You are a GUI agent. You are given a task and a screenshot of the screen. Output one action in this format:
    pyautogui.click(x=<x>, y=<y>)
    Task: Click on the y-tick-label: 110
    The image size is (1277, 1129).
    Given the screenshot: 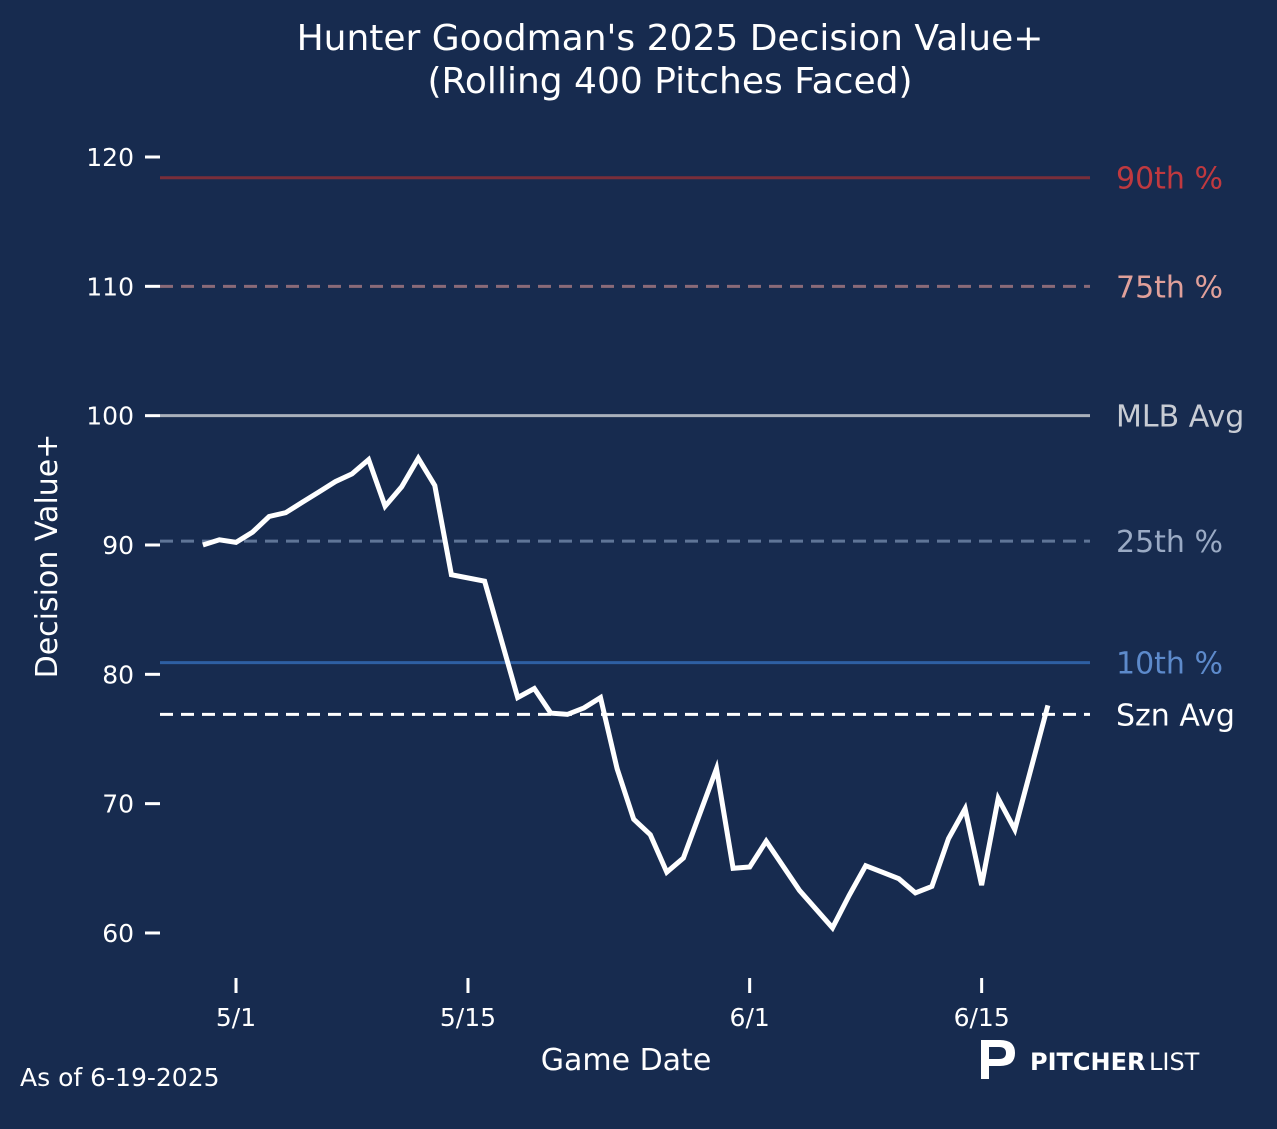 What is the action you would take?
    pyautogui.click(x=110, y=286)
    